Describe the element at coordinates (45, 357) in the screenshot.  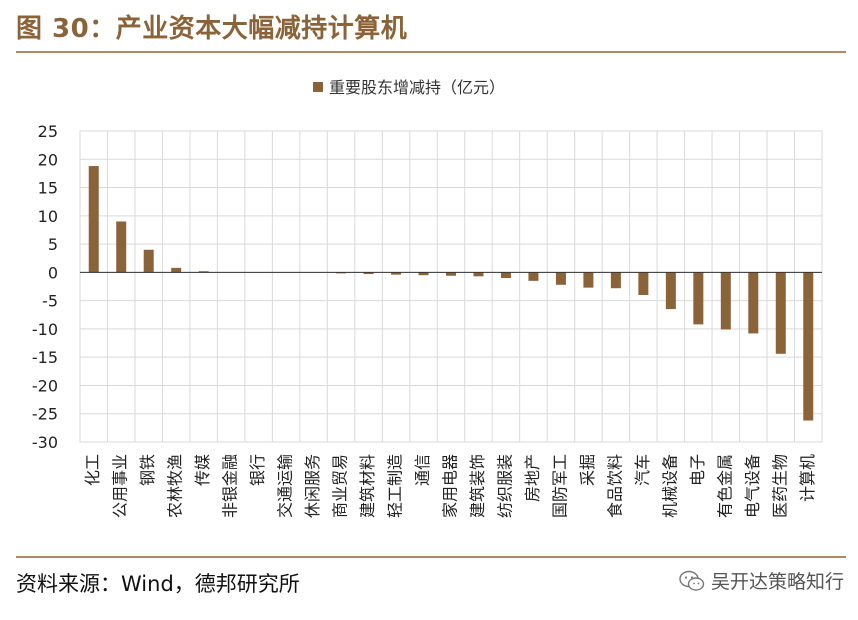
I see `y-tick-label: -15` at that location.